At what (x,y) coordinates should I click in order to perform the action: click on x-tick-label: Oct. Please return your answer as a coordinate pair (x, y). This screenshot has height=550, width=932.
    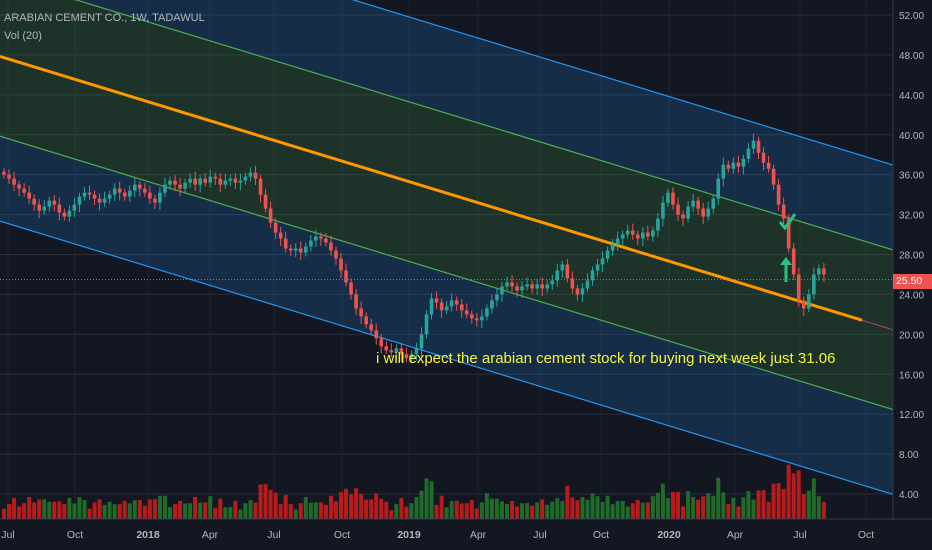
    Looking at the image, I should click on (601, 535).